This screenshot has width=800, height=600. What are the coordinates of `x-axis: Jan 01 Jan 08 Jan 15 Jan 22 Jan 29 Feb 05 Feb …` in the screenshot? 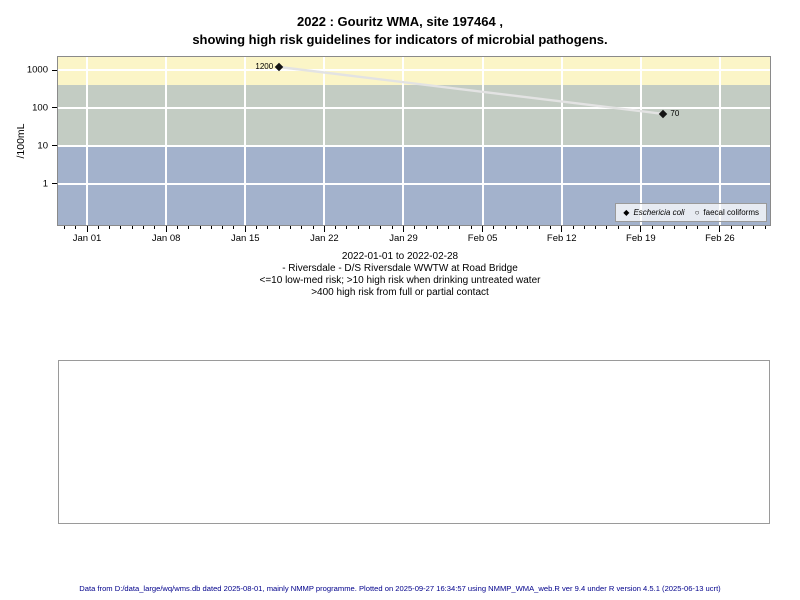 It's located at (414, 239).